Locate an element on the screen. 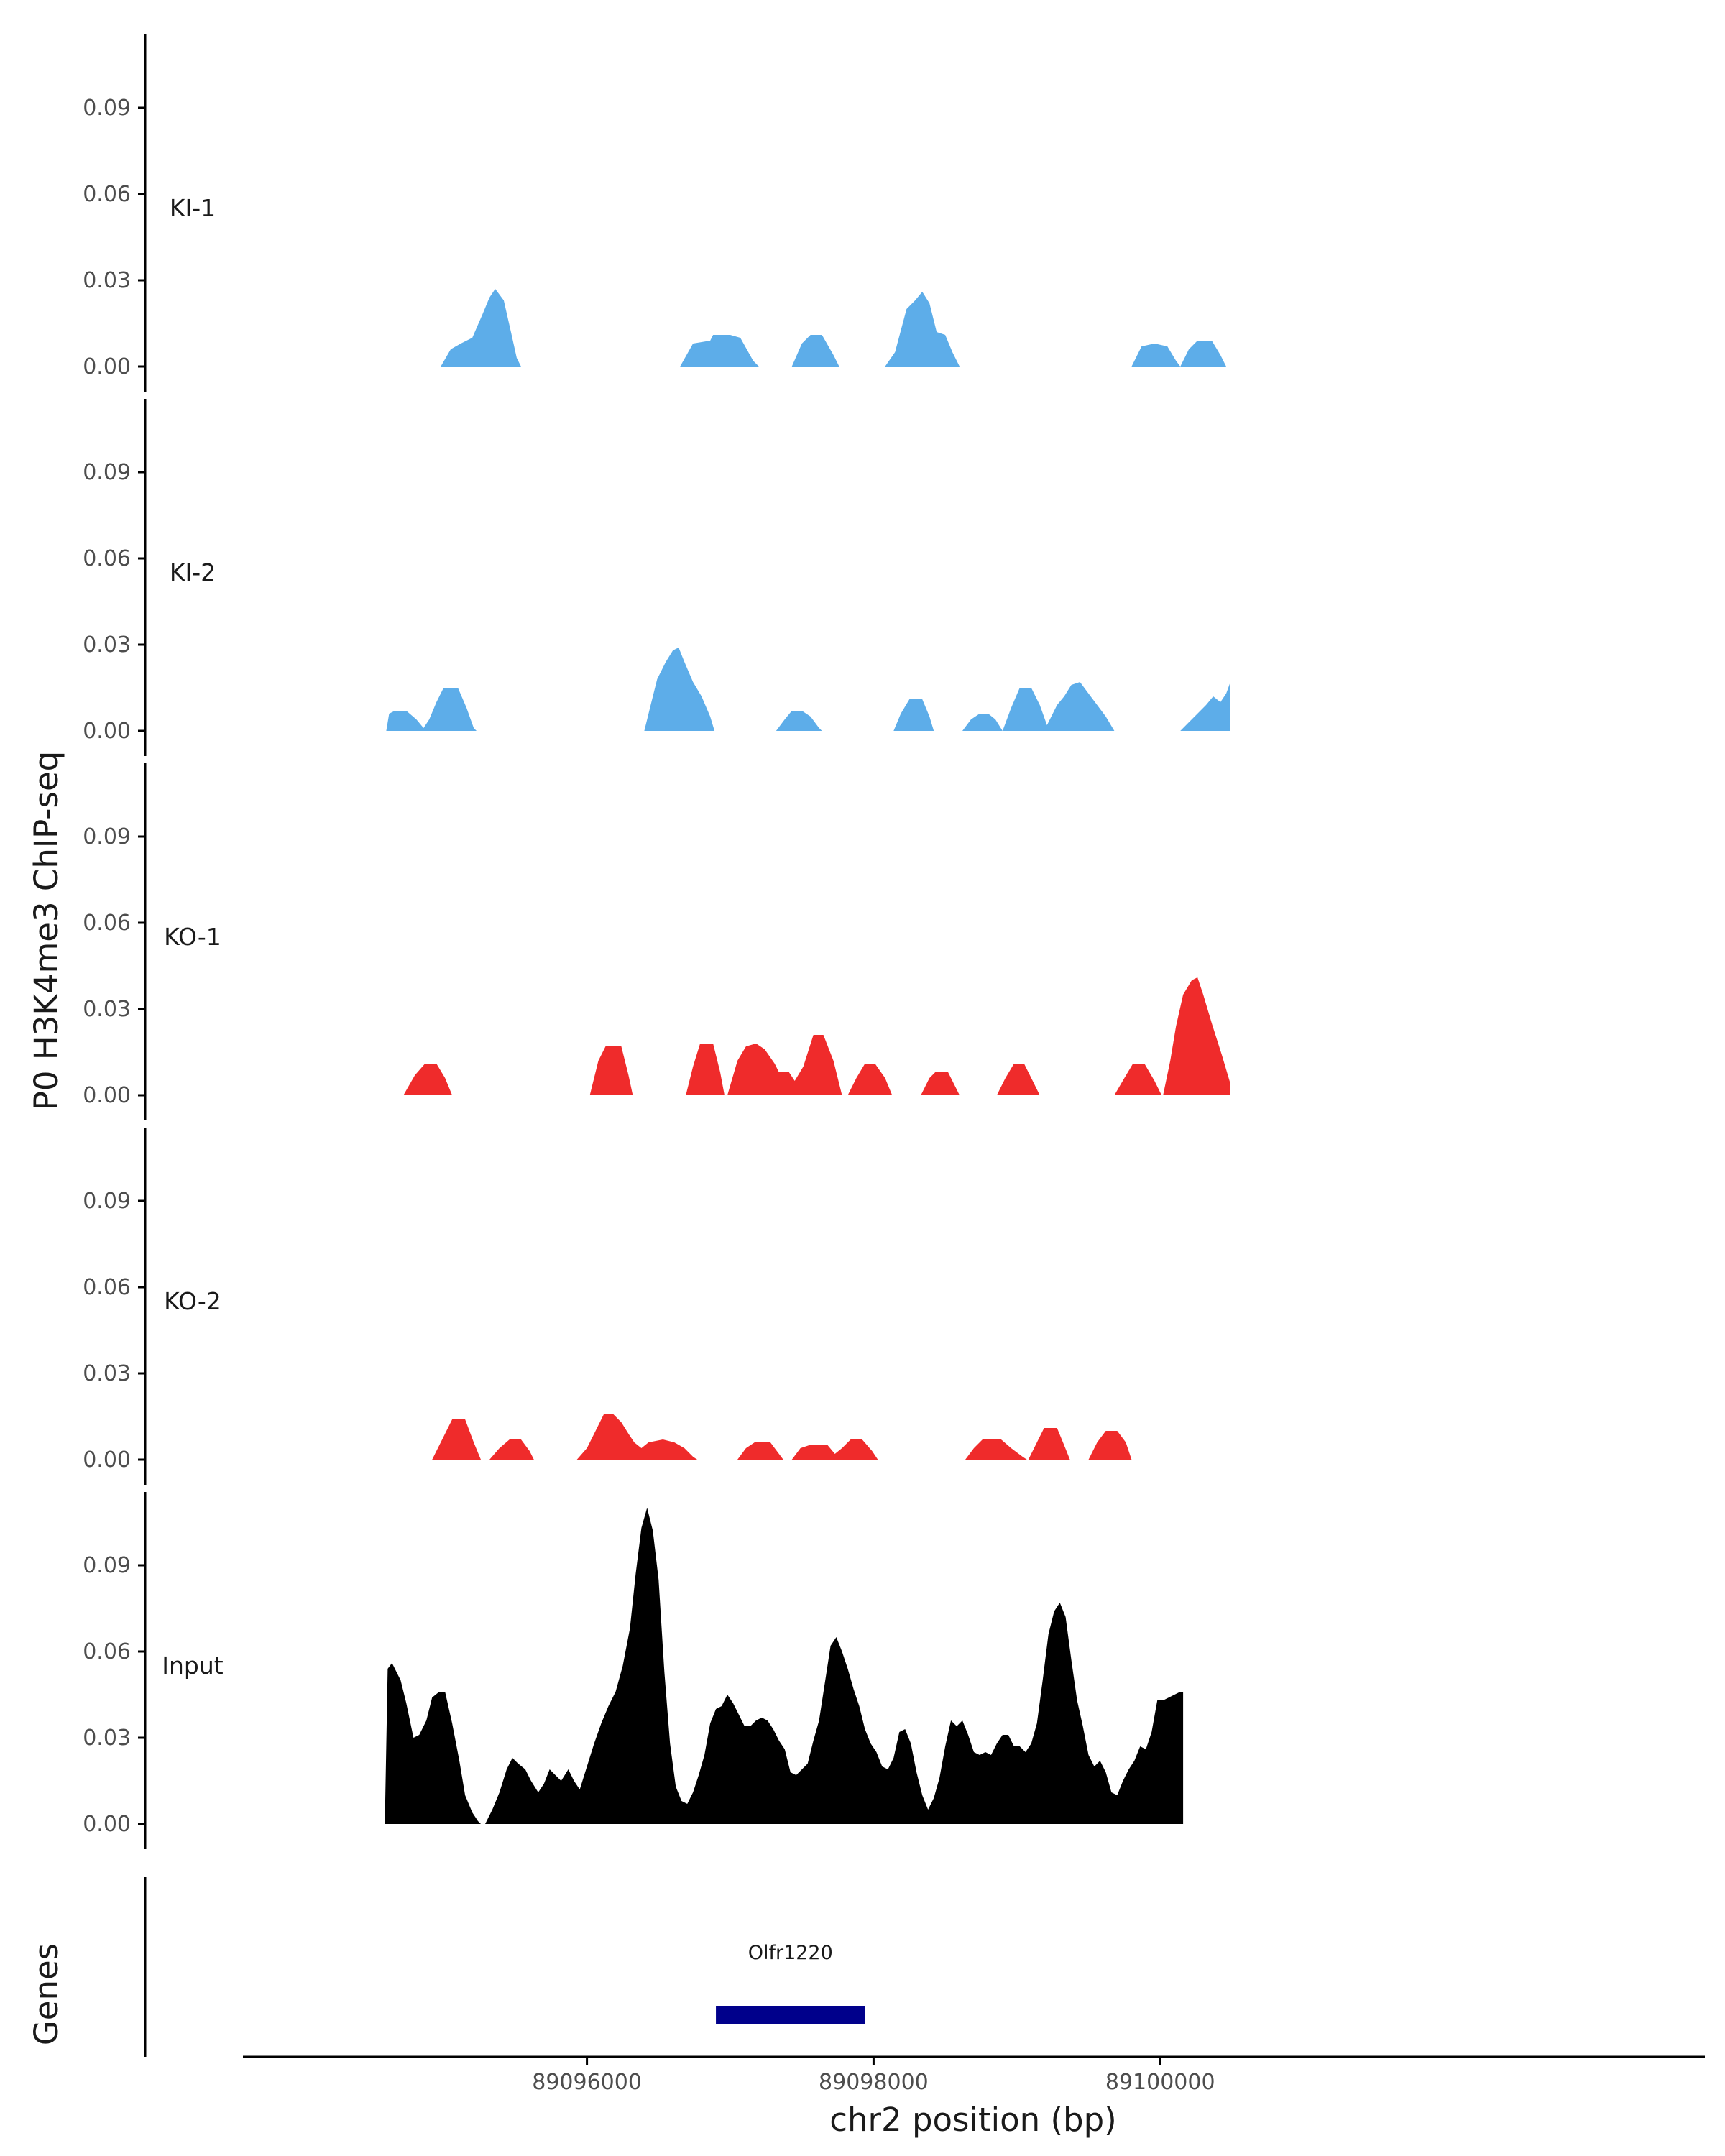  gene-body is located at coordinates (790, 2015).